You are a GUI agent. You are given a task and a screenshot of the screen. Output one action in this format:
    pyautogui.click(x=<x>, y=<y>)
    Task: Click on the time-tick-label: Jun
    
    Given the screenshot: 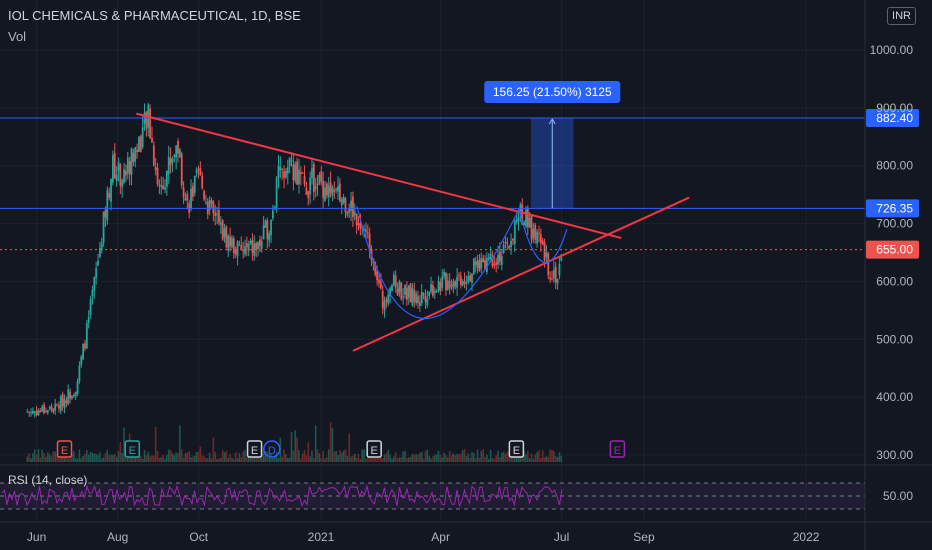 What is the action you would take?
    pyautogui.click(x=36, y=537)
    